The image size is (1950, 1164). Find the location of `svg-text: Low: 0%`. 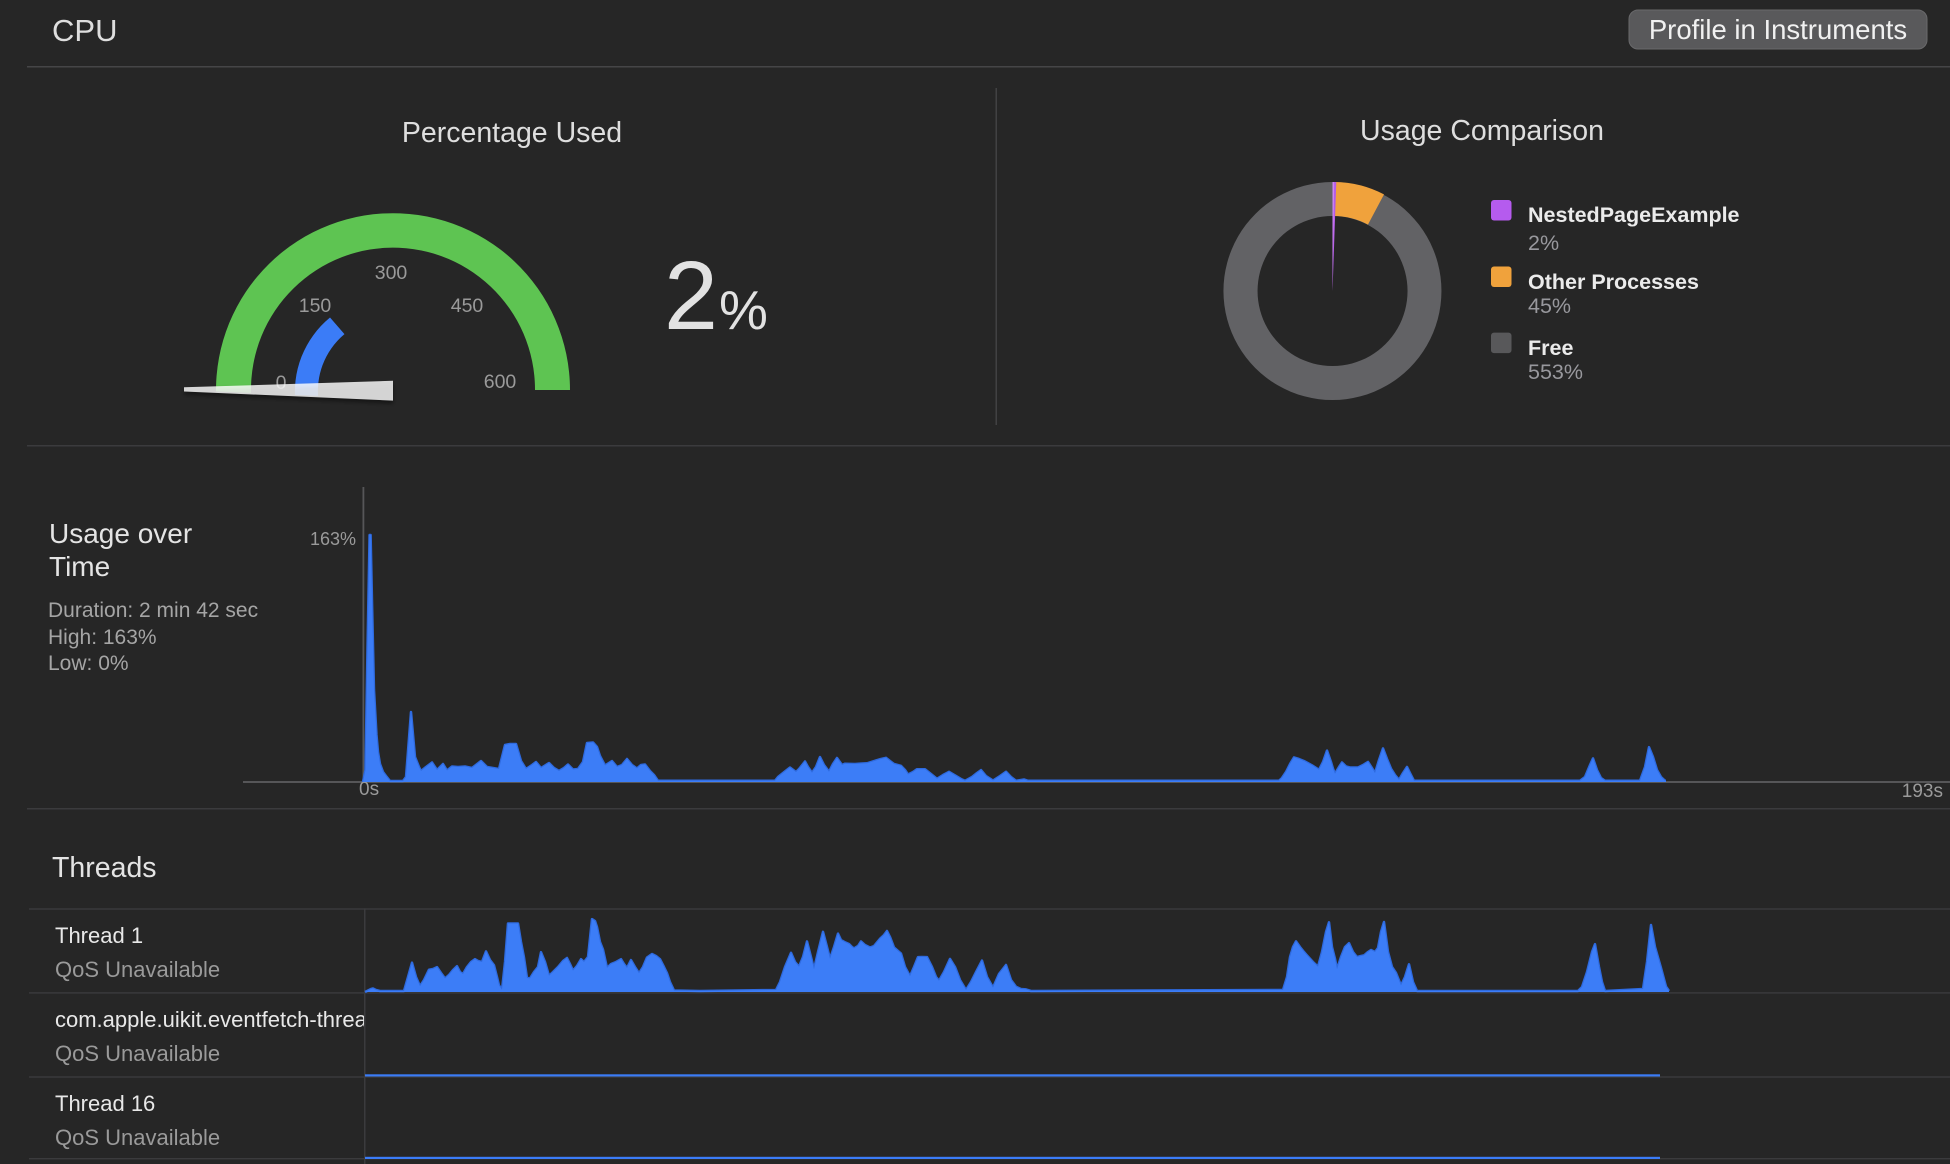

svg-text: Low: 0% is located at coordinates (88, 663).